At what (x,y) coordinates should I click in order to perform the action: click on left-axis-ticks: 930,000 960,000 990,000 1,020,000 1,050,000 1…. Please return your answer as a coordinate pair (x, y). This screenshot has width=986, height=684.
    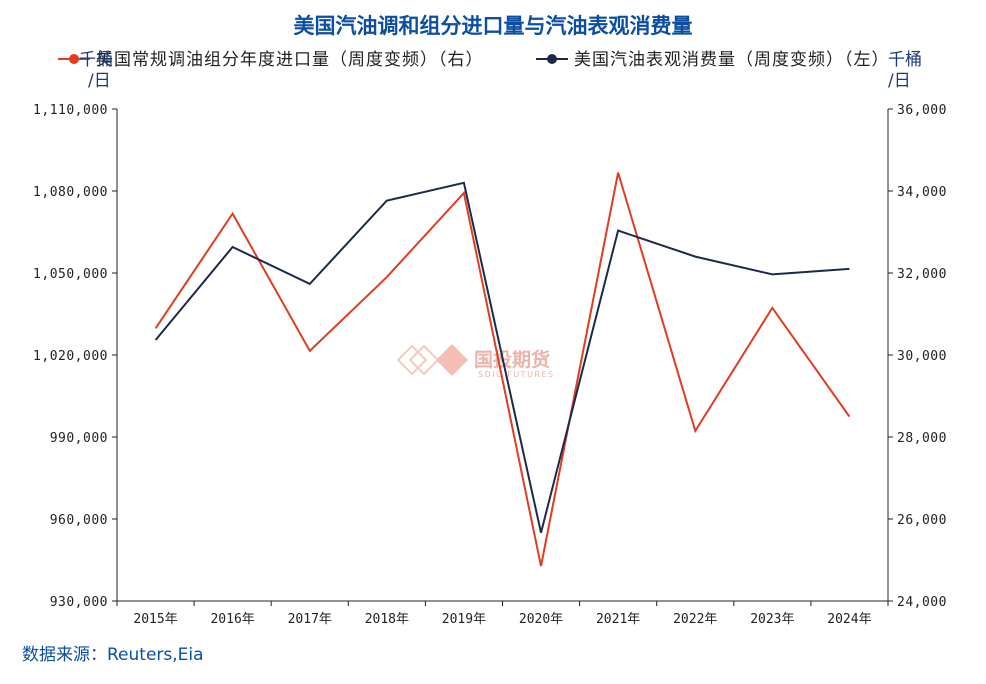
    Looking at the image, I should click on (75, 356).